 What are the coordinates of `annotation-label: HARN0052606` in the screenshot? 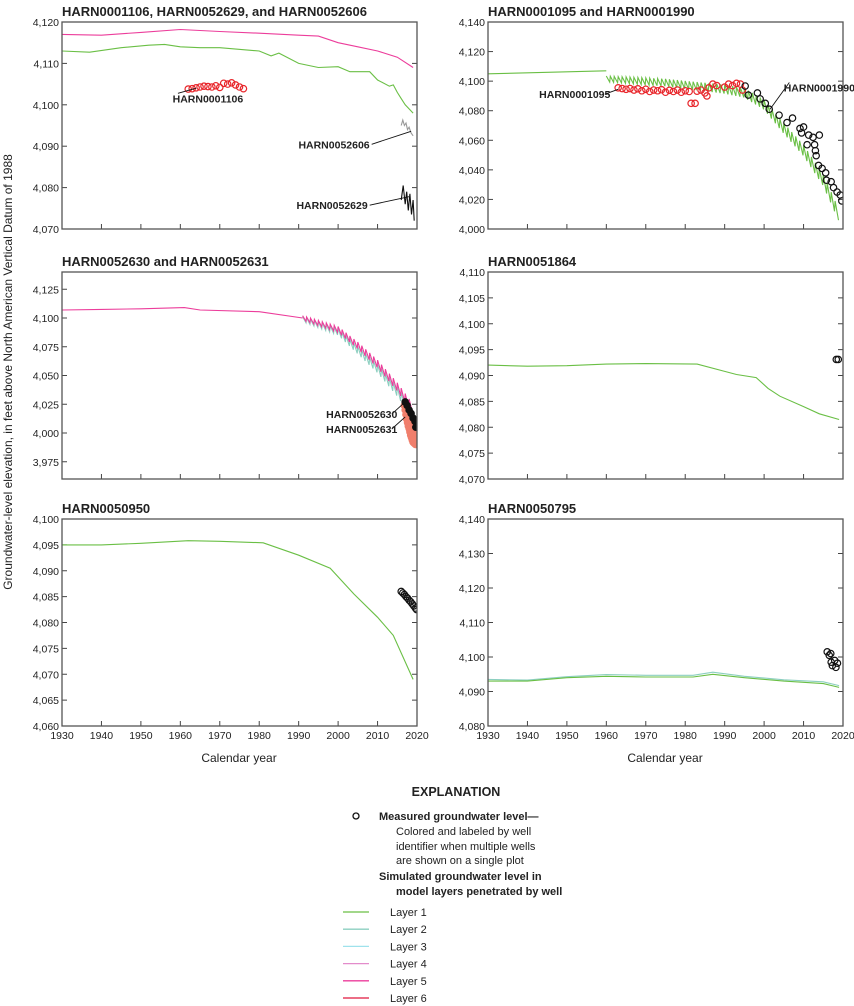 It's located at (333, 145).